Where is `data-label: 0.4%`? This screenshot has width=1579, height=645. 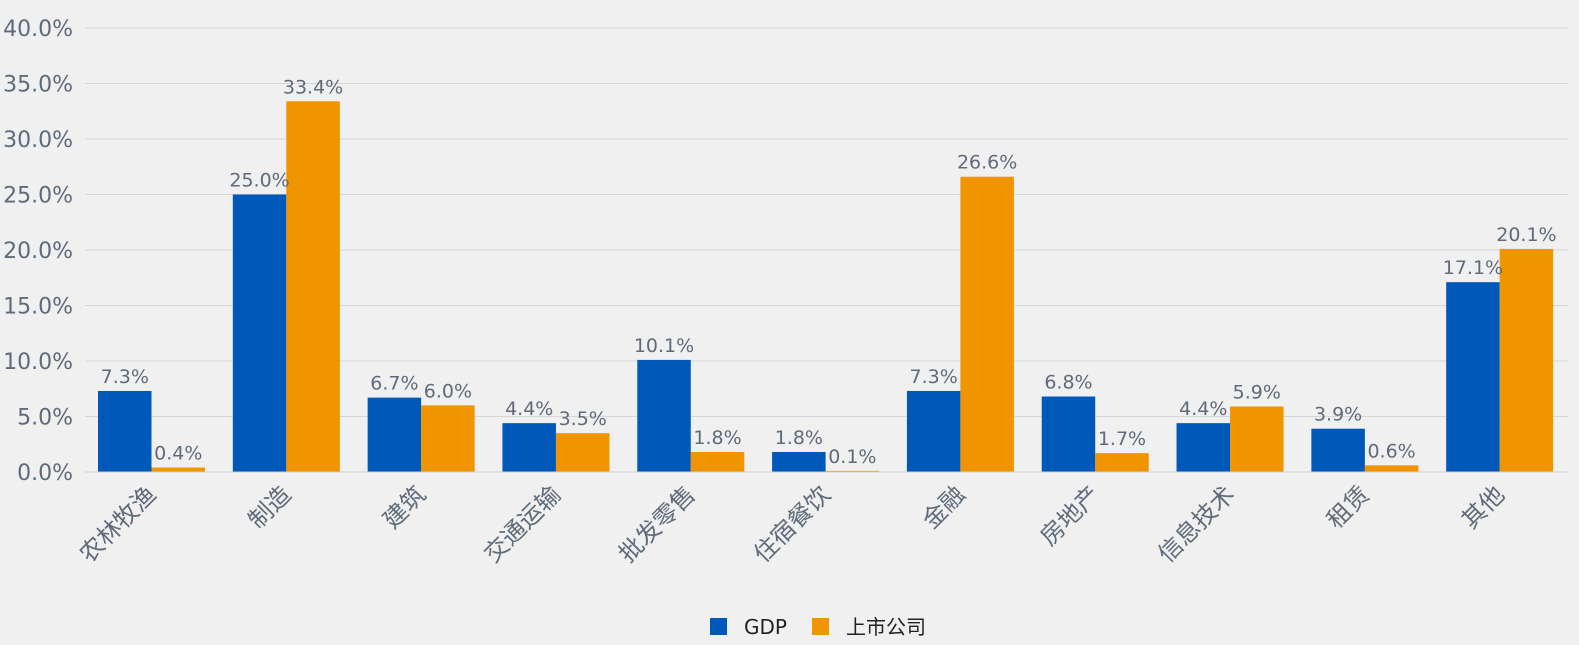 data-label: 0.4% is located at coordinates (178, 454).